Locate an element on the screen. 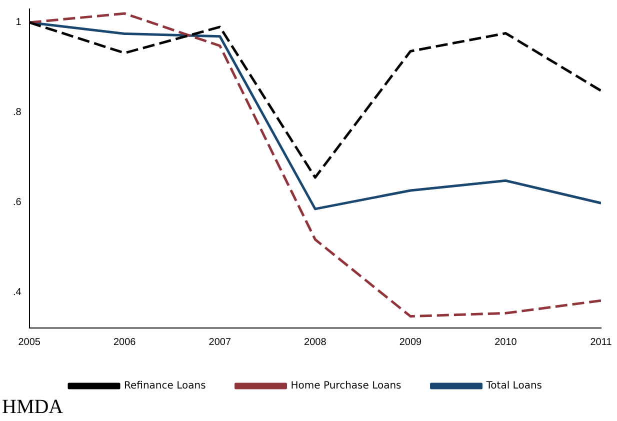 This screenshot has height=421, width=617. x-tick-label: 2011 is located at coordinates (601, 342).